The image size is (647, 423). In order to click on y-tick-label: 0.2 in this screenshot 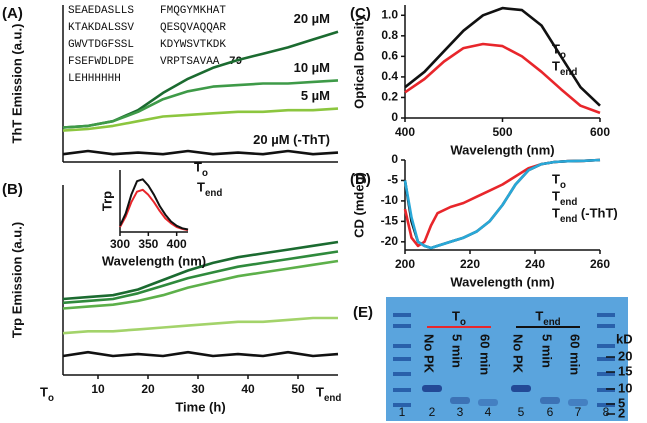, I will do `click(389, 97)`.